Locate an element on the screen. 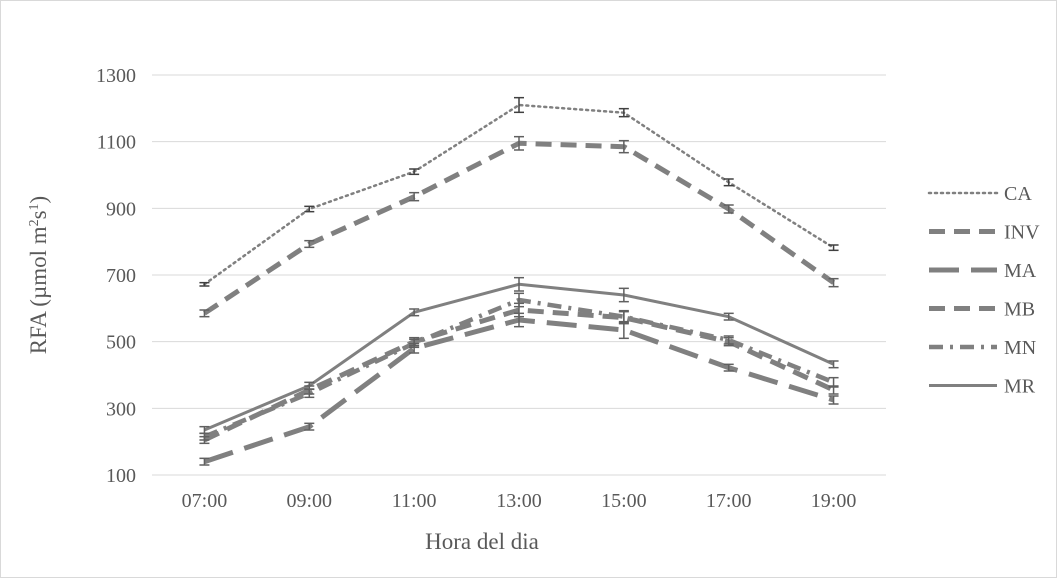 The height and width of the screenshot is (580, 1059). legend-label-ca: CA is located at coordinates (1018, 194).